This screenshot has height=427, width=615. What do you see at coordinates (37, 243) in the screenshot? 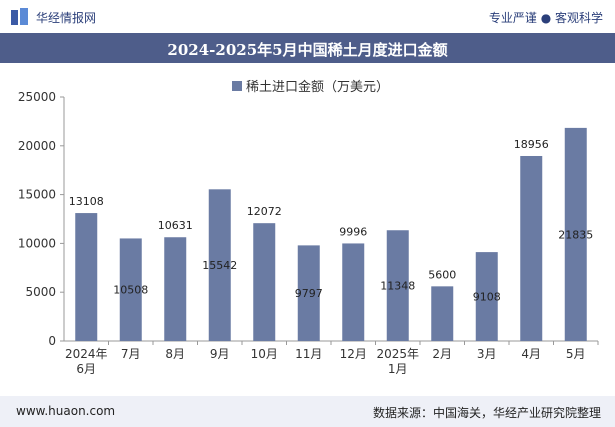
I see `y-tick-label: 10000` at bounding box center [37, 243].